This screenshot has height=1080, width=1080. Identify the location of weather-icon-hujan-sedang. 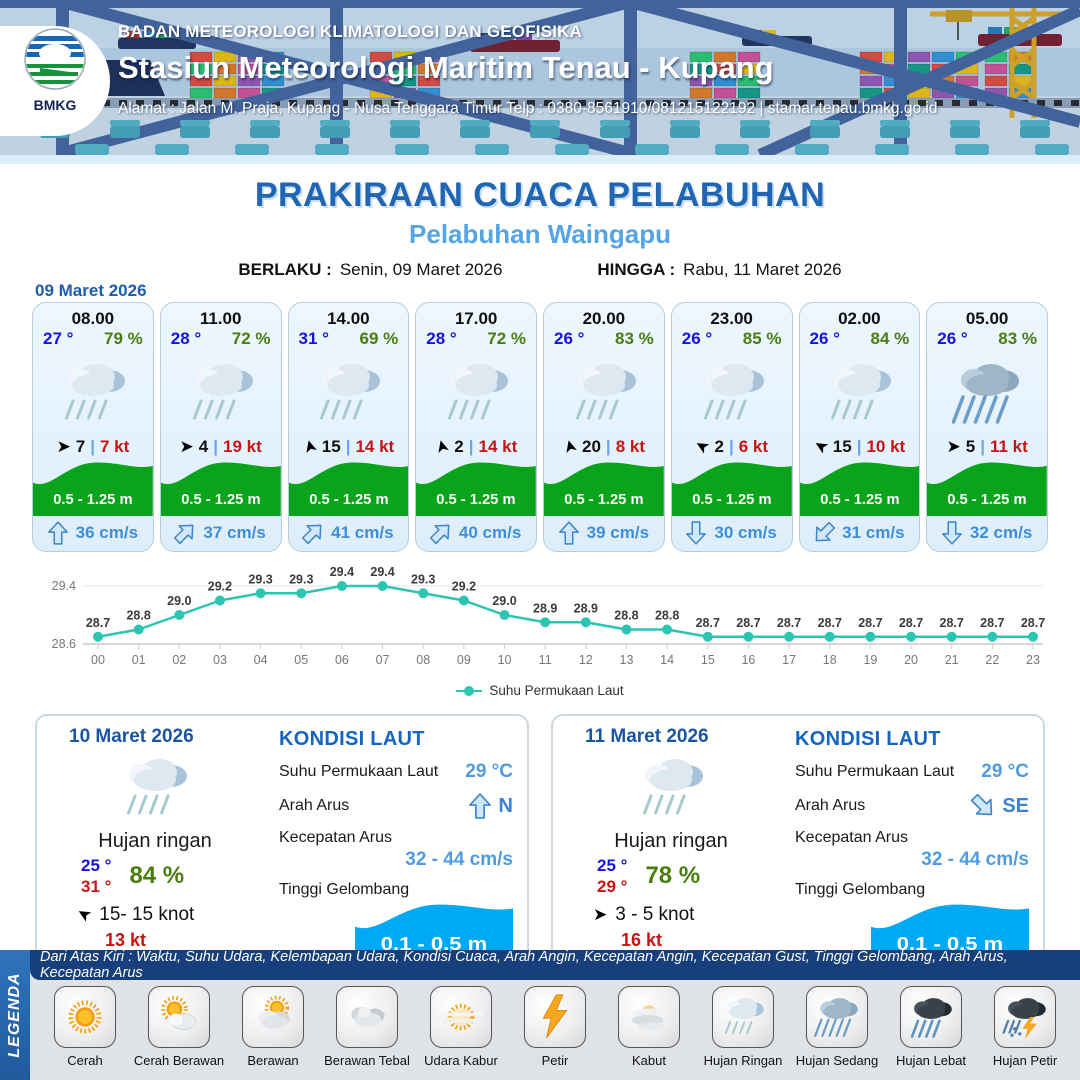
(987, 393).